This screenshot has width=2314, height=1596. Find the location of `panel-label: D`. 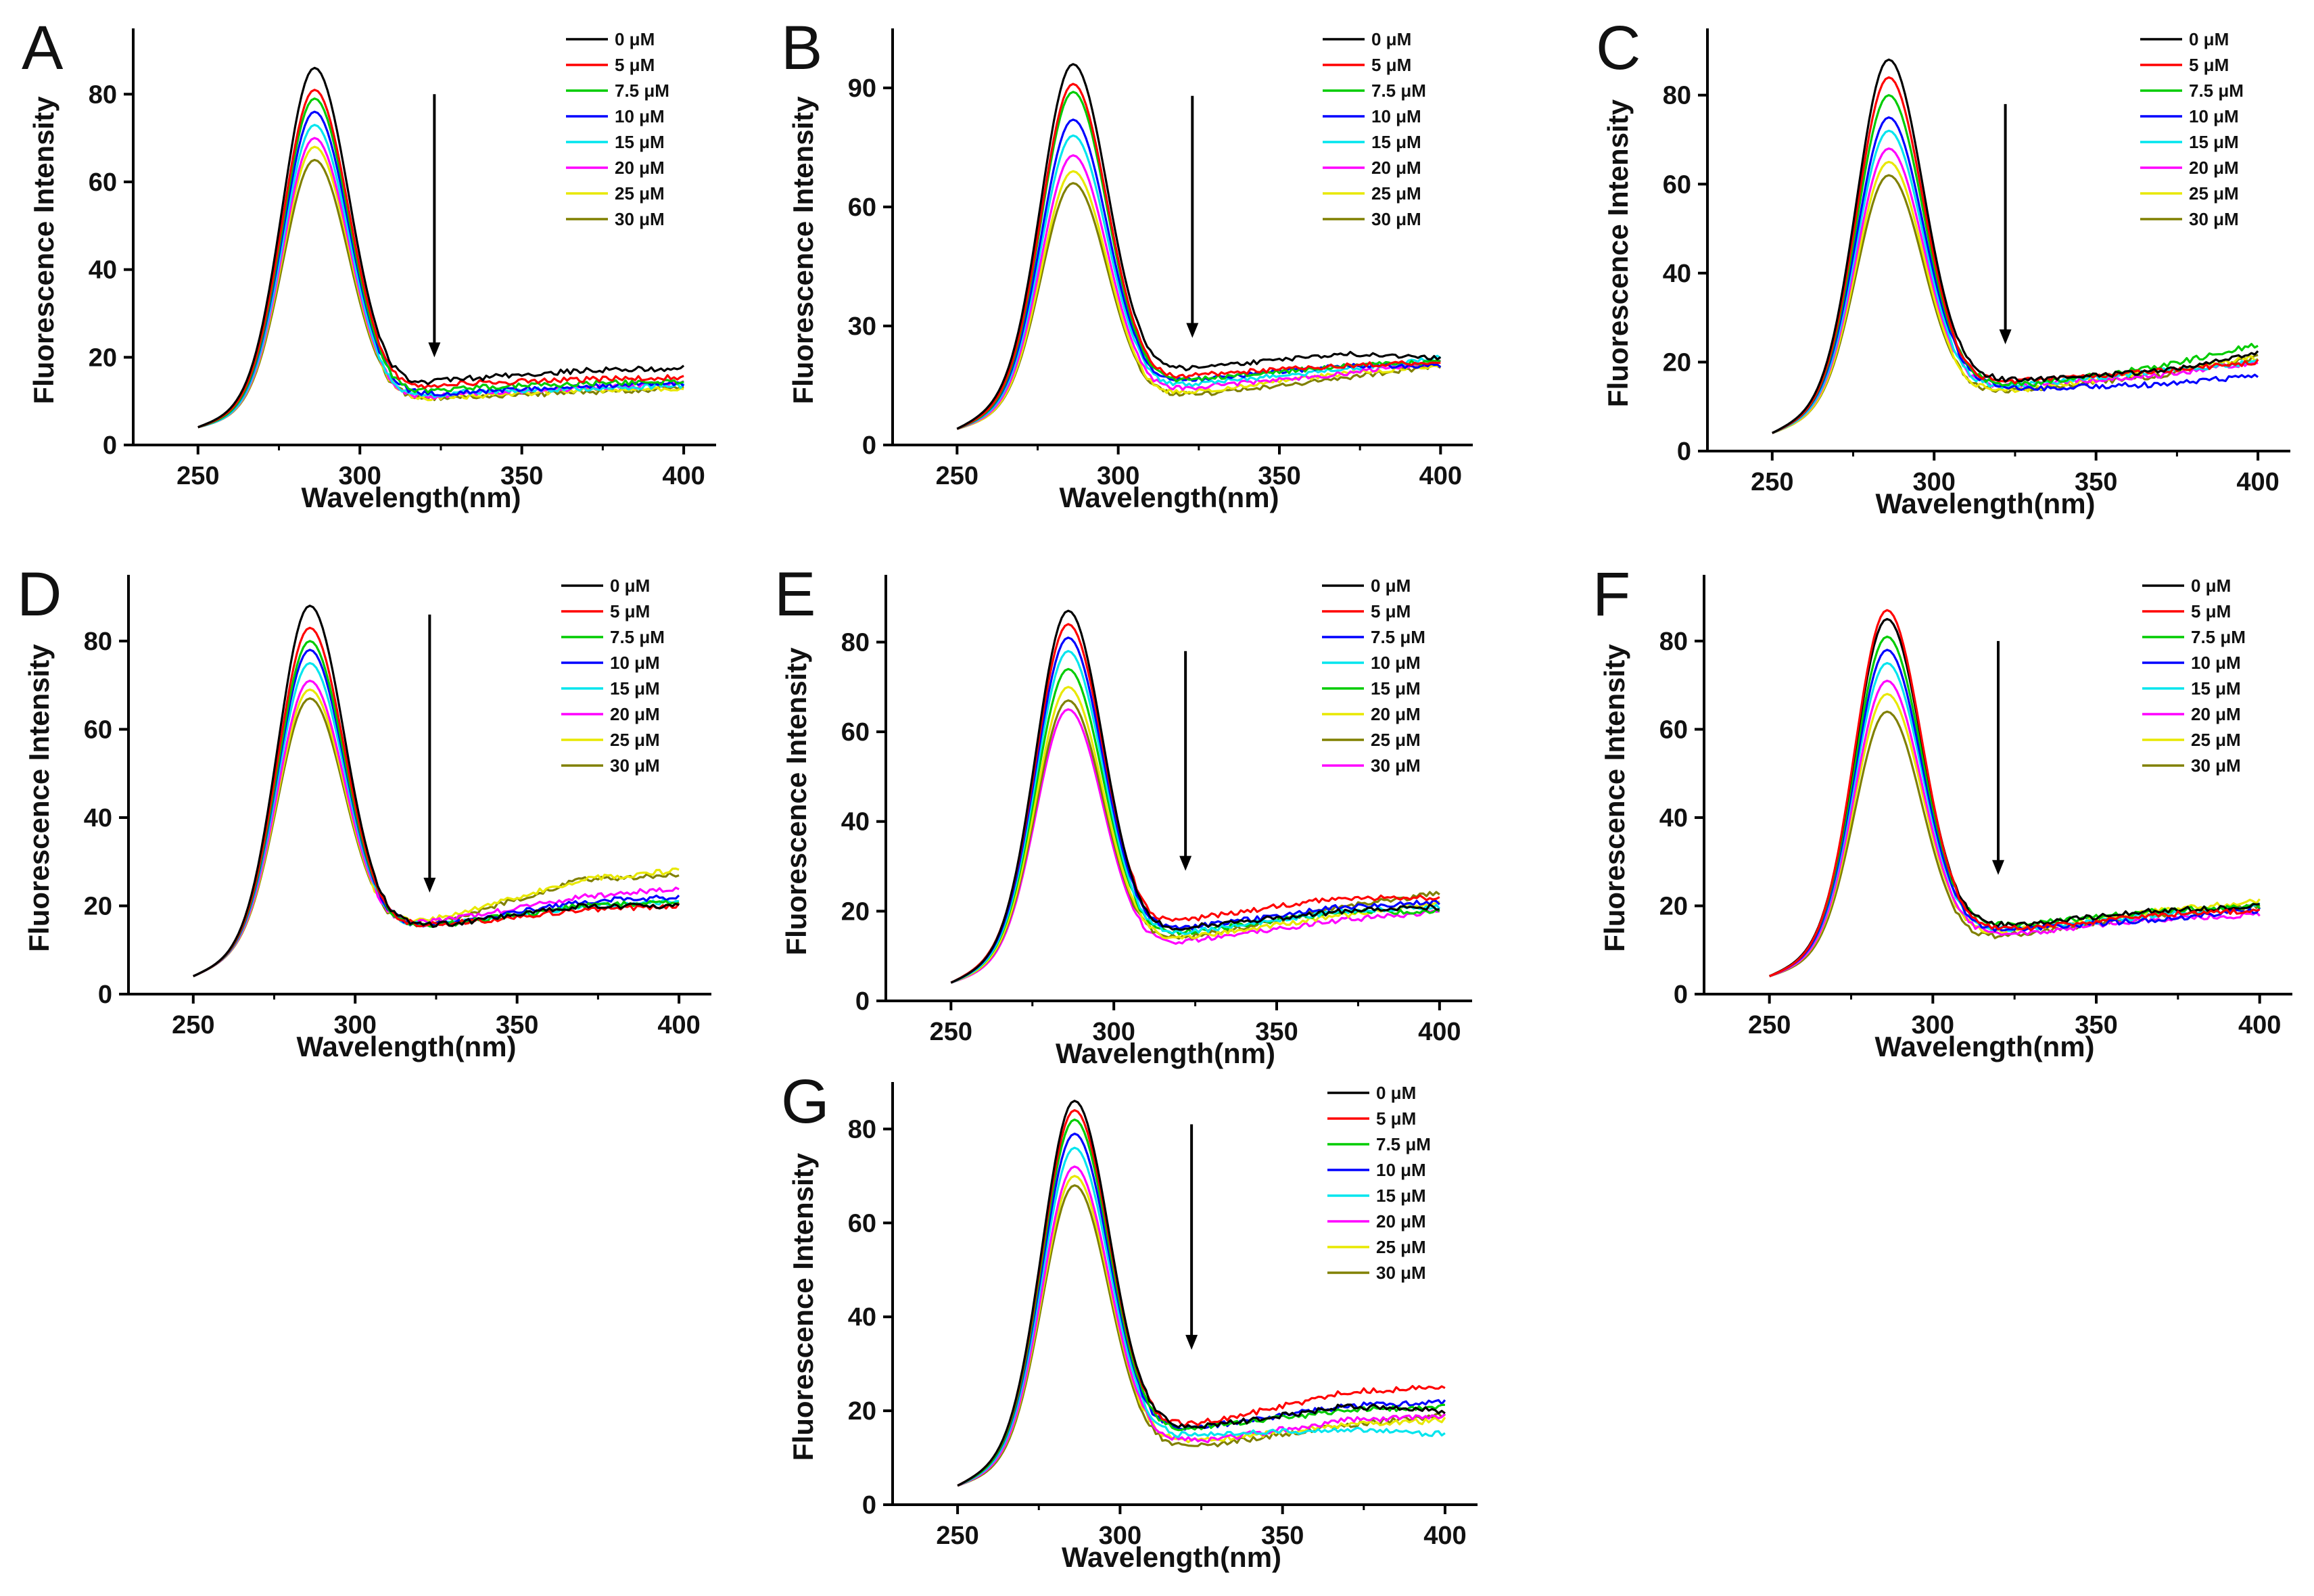

panel-label: D is located at coordinates (39, 594).